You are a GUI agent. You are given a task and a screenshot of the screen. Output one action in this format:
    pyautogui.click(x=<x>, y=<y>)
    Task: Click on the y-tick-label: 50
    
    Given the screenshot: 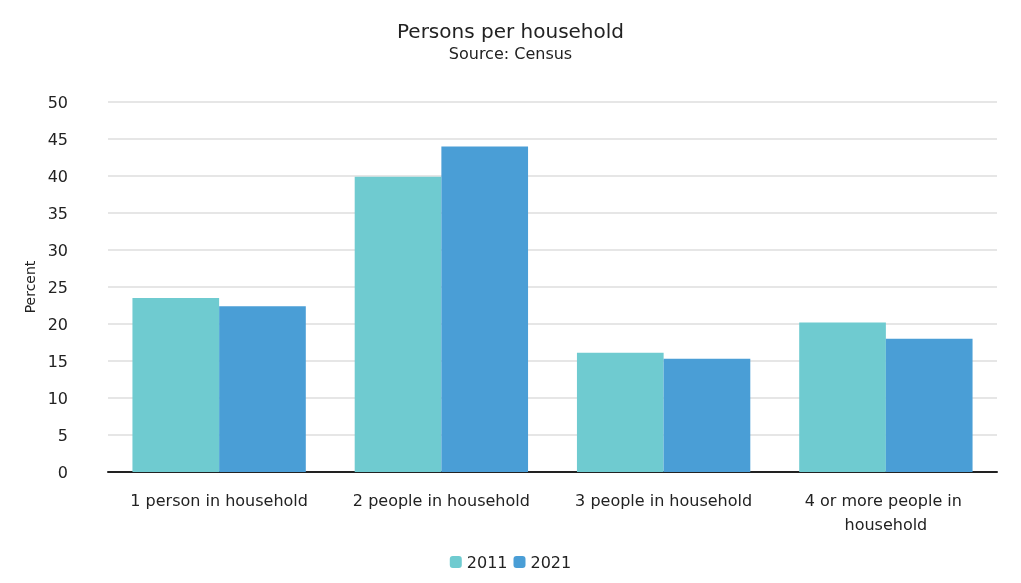 What is the action you would take?
    pyautogui.click(x=57, y=102)
    